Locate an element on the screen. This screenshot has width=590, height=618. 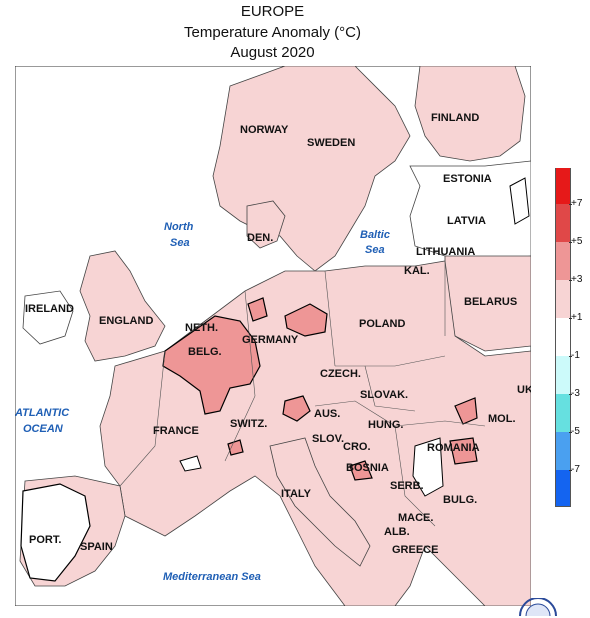
legend-label-plus7: +7 is located at coordinates (577, 203).